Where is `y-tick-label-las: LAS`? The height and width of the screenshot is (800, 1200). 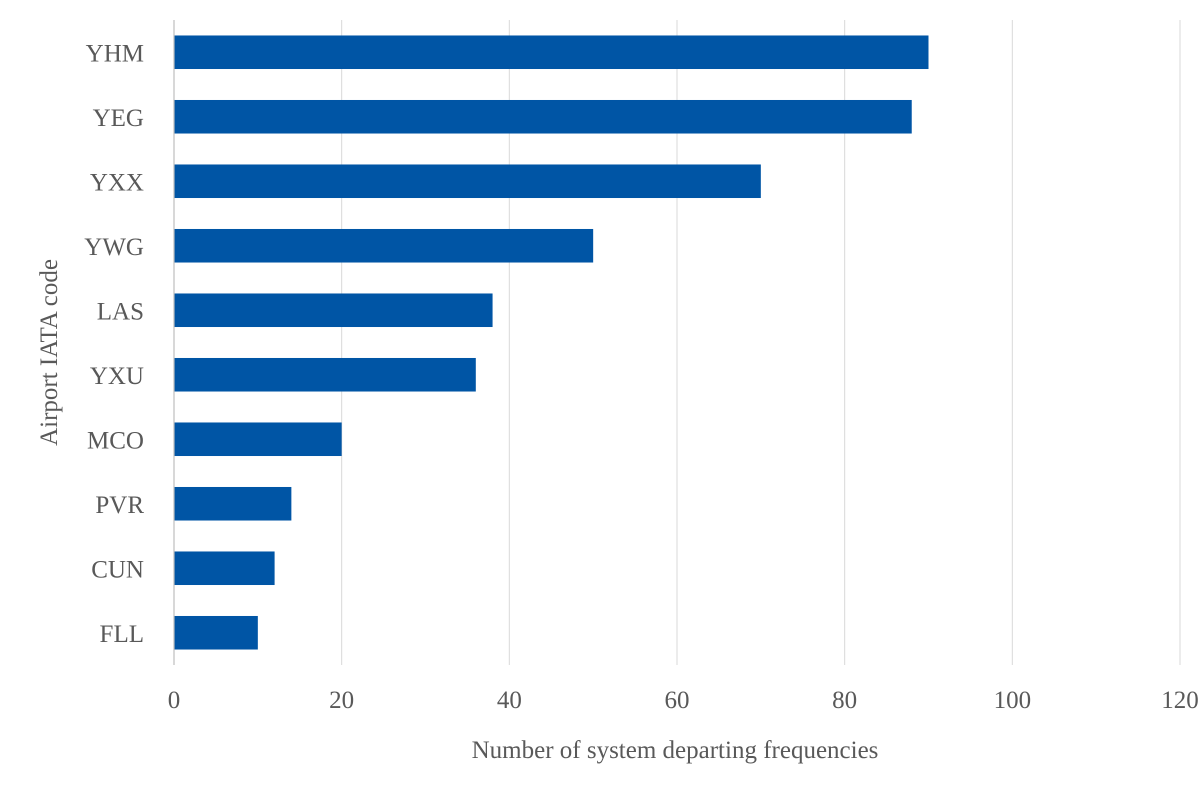
y-tick-label-las: LAS is located at coordinates (120, 311).